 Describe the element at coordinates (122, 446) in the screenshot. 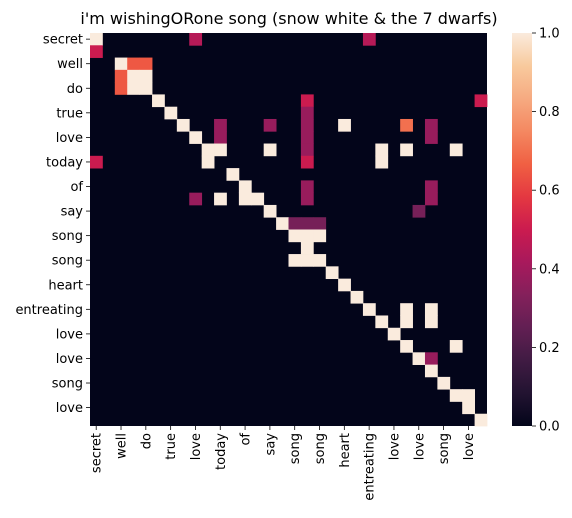

I see `x-tick-label: well` at that location.